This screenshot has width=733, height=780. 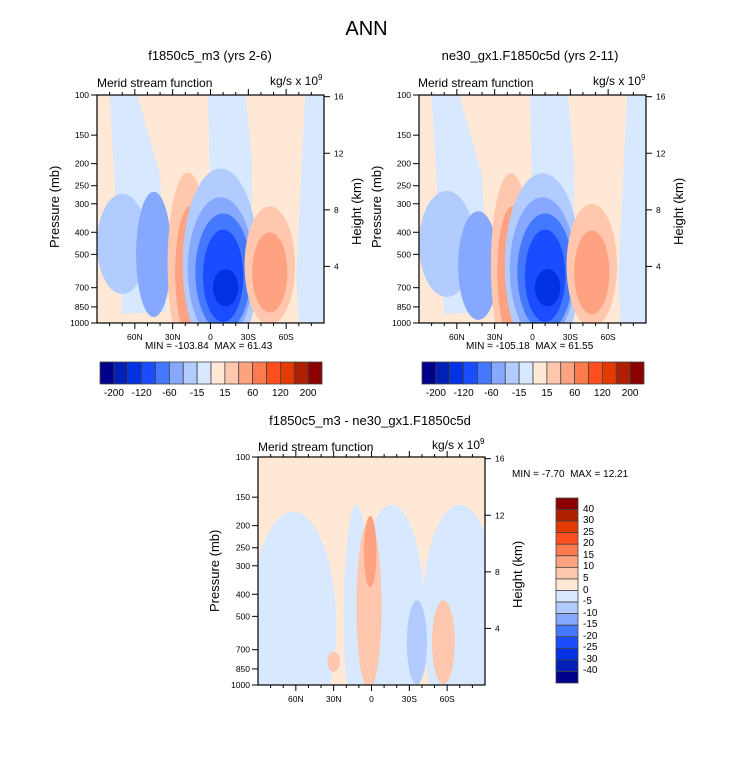 What do you see at coordinates (308, 393) in the screenshot?
I see `colorbar-tick-label: 200` at bounding box center [308, 393].